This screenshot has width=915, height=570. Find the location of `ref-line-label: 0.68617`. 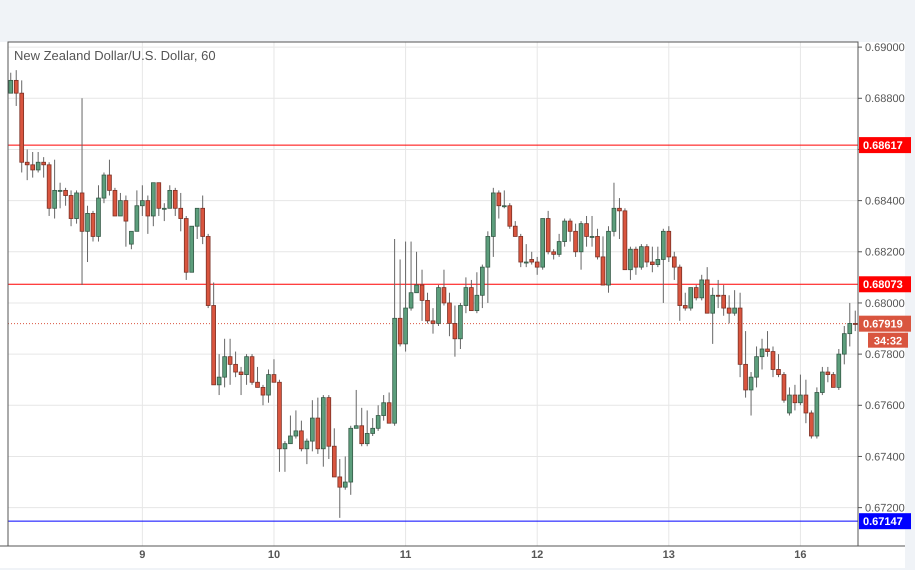

ref-line-label: 0.68617 is located at coordinates (883, 146).